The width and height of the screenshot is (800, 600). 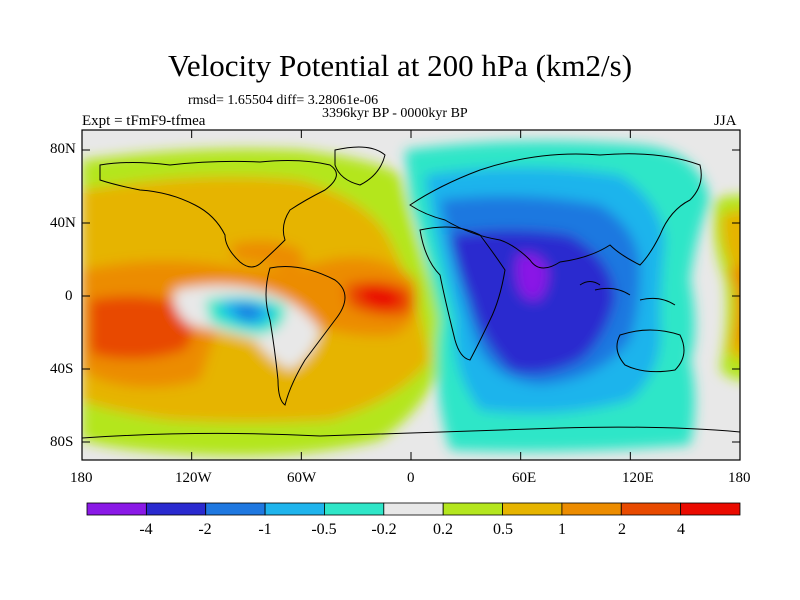 What do you see at coordinates (562, 529) in the screenshot?
I see `colorbar-label: 1` at bounding box center [562, 529].